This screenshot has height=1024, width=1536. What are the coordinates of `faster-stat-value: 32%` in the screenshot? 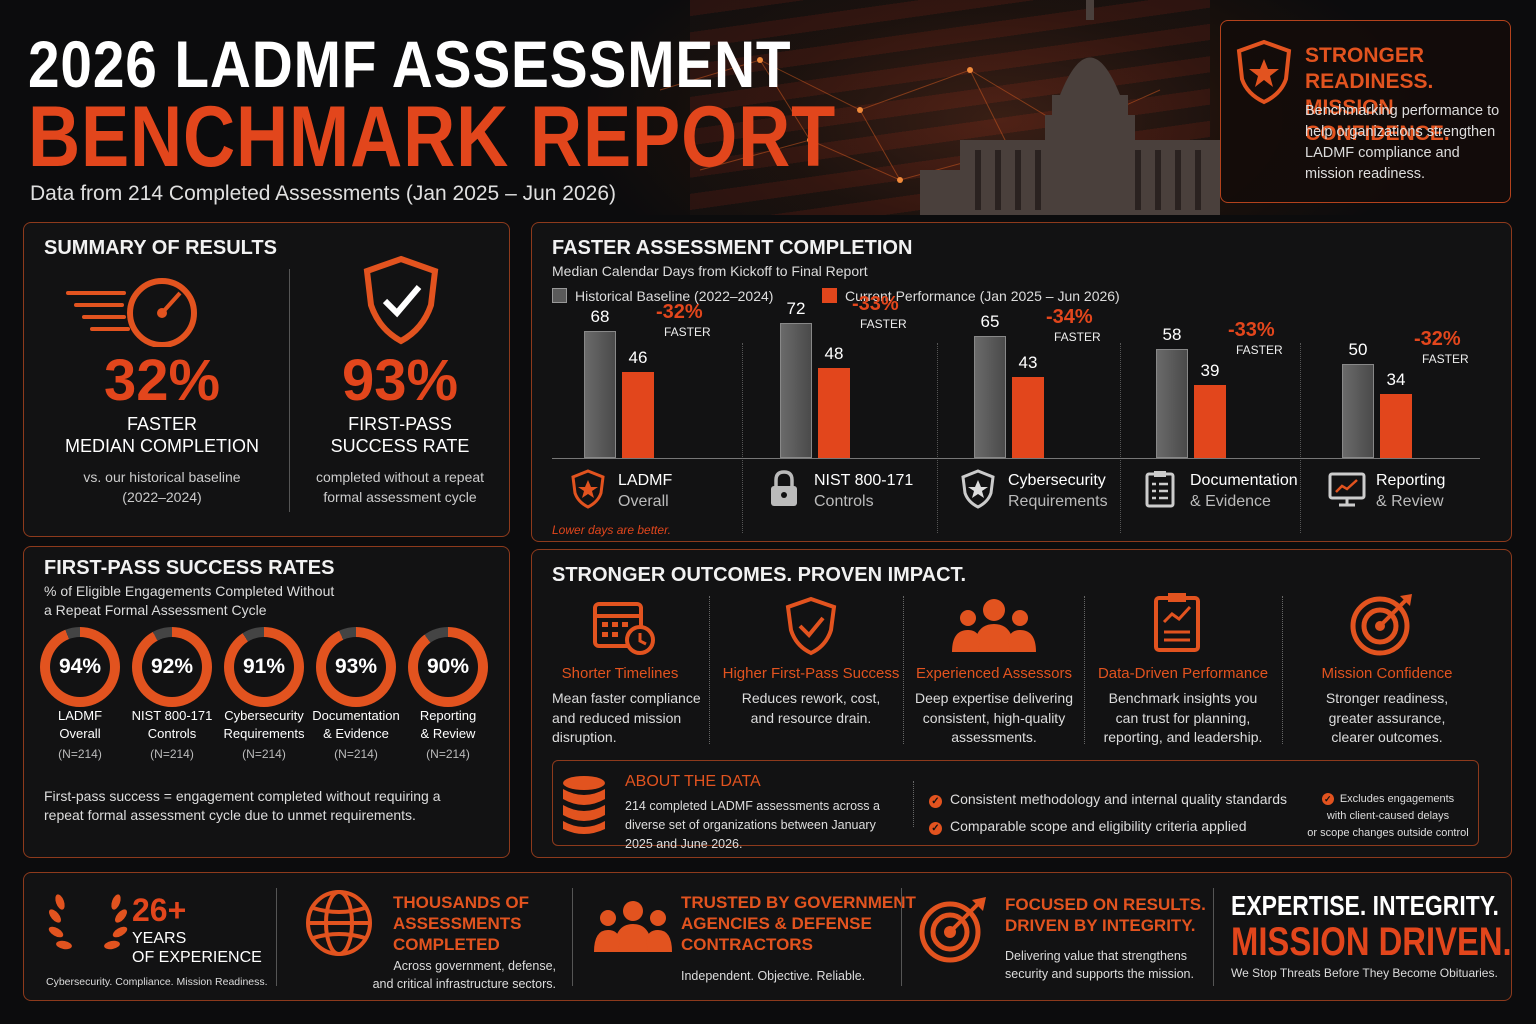 It's located at (162, 380).